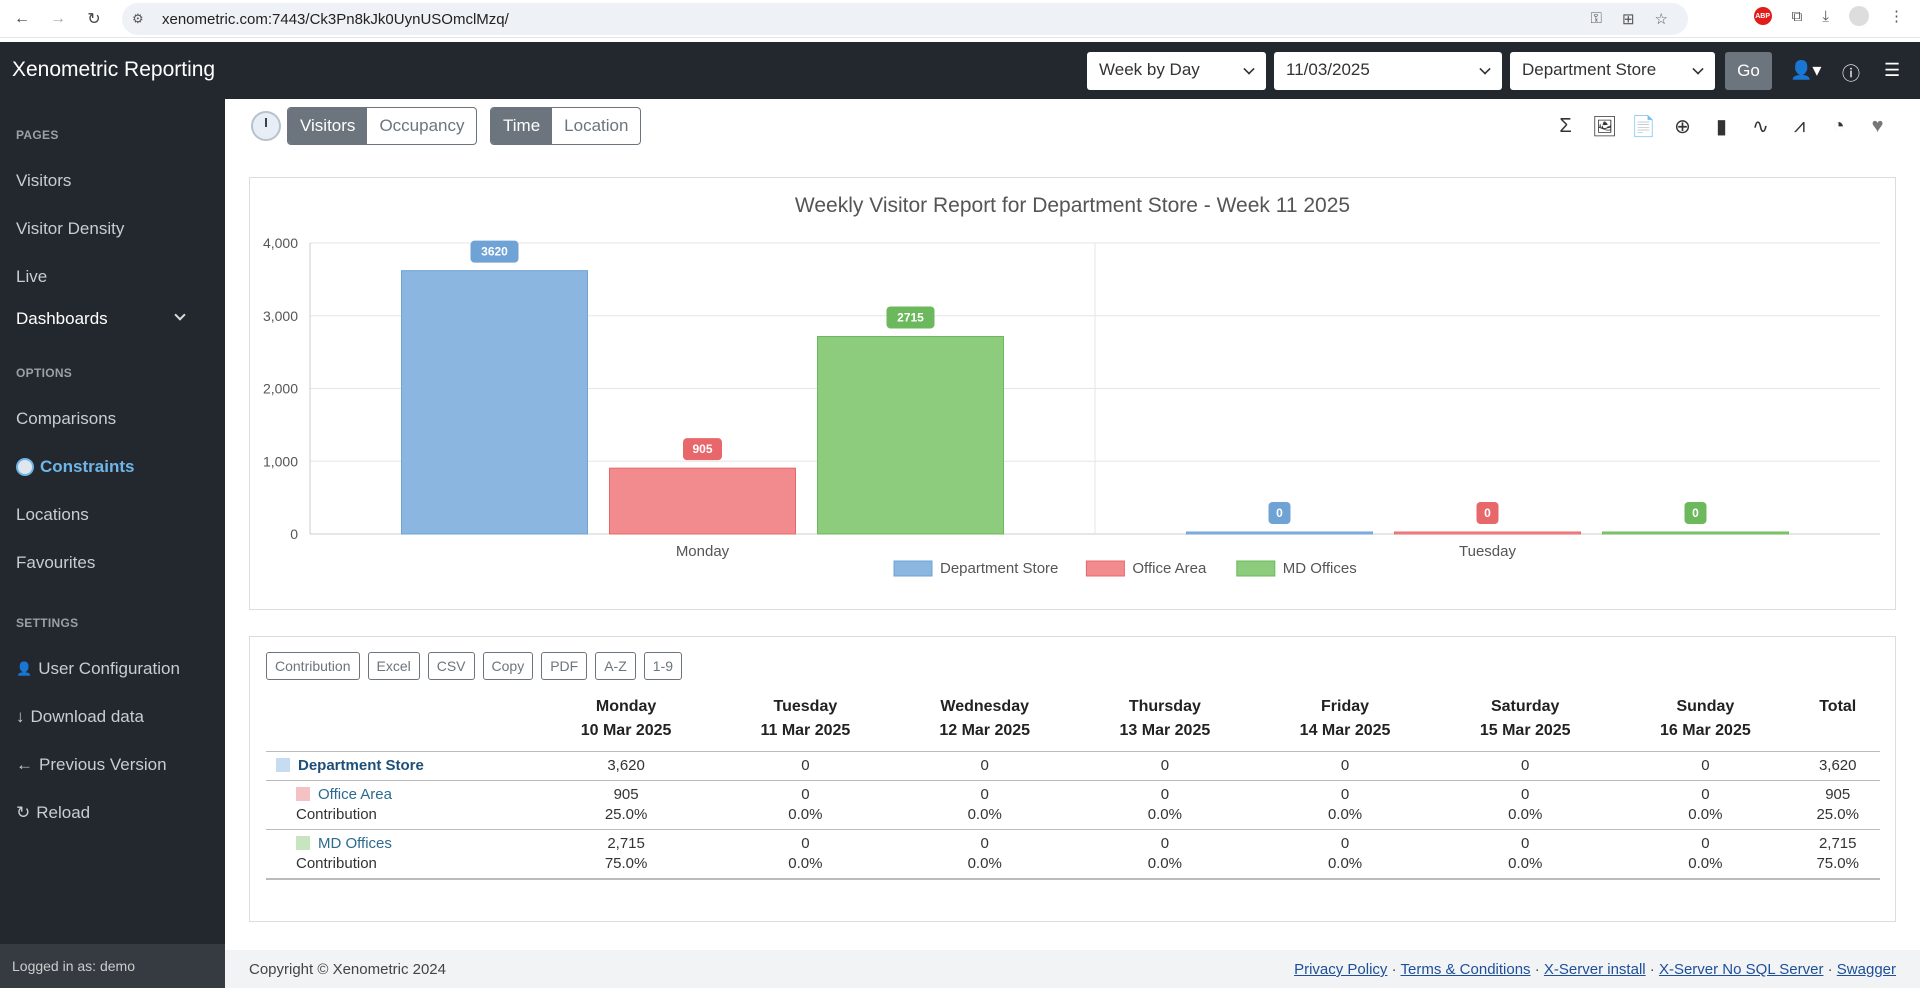 The image size is (1920, 988). What do you see at coordinates (1164, 814) in the screenshot?
I see `percentage: 0.0%` at bounding box center [1164, 814].